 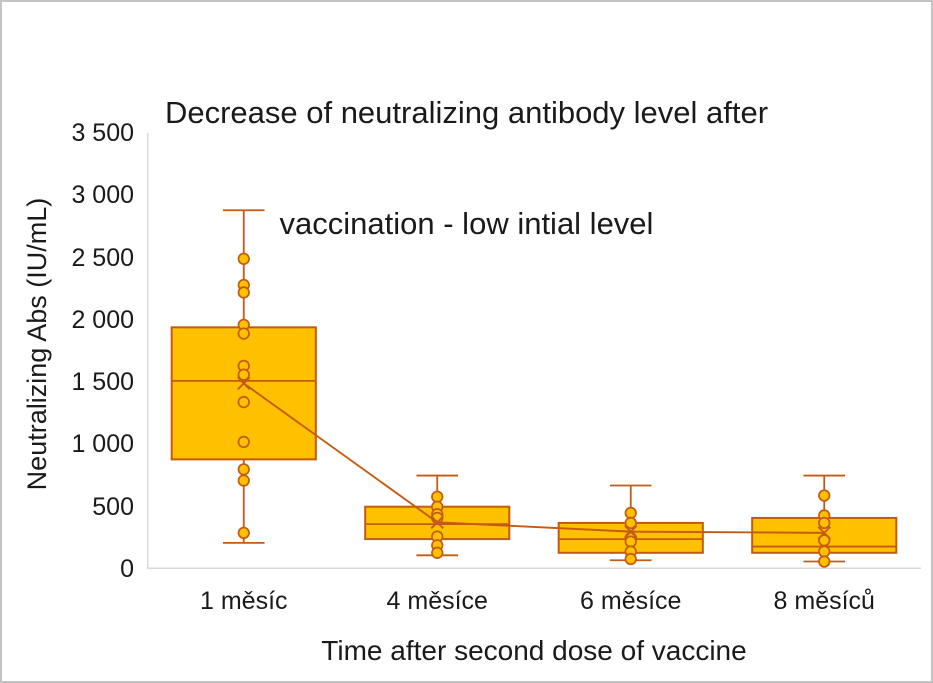 What do you see at coordinates (243, 601) in the screenshot?
I see `x-category-label: 1 měsíc` at bounding box center [243, 601].